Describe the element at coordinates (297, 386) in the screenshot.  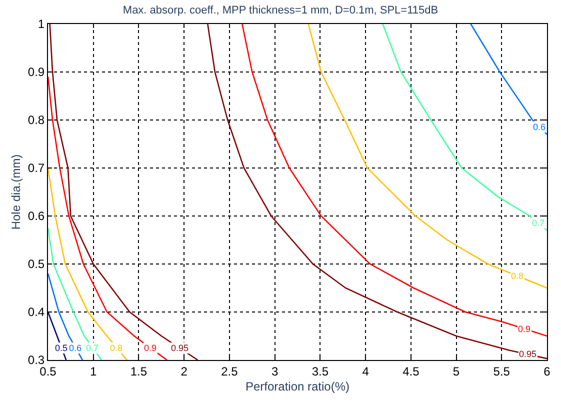
I see `x-axis-title: Perforation ratio(%)` at that location.